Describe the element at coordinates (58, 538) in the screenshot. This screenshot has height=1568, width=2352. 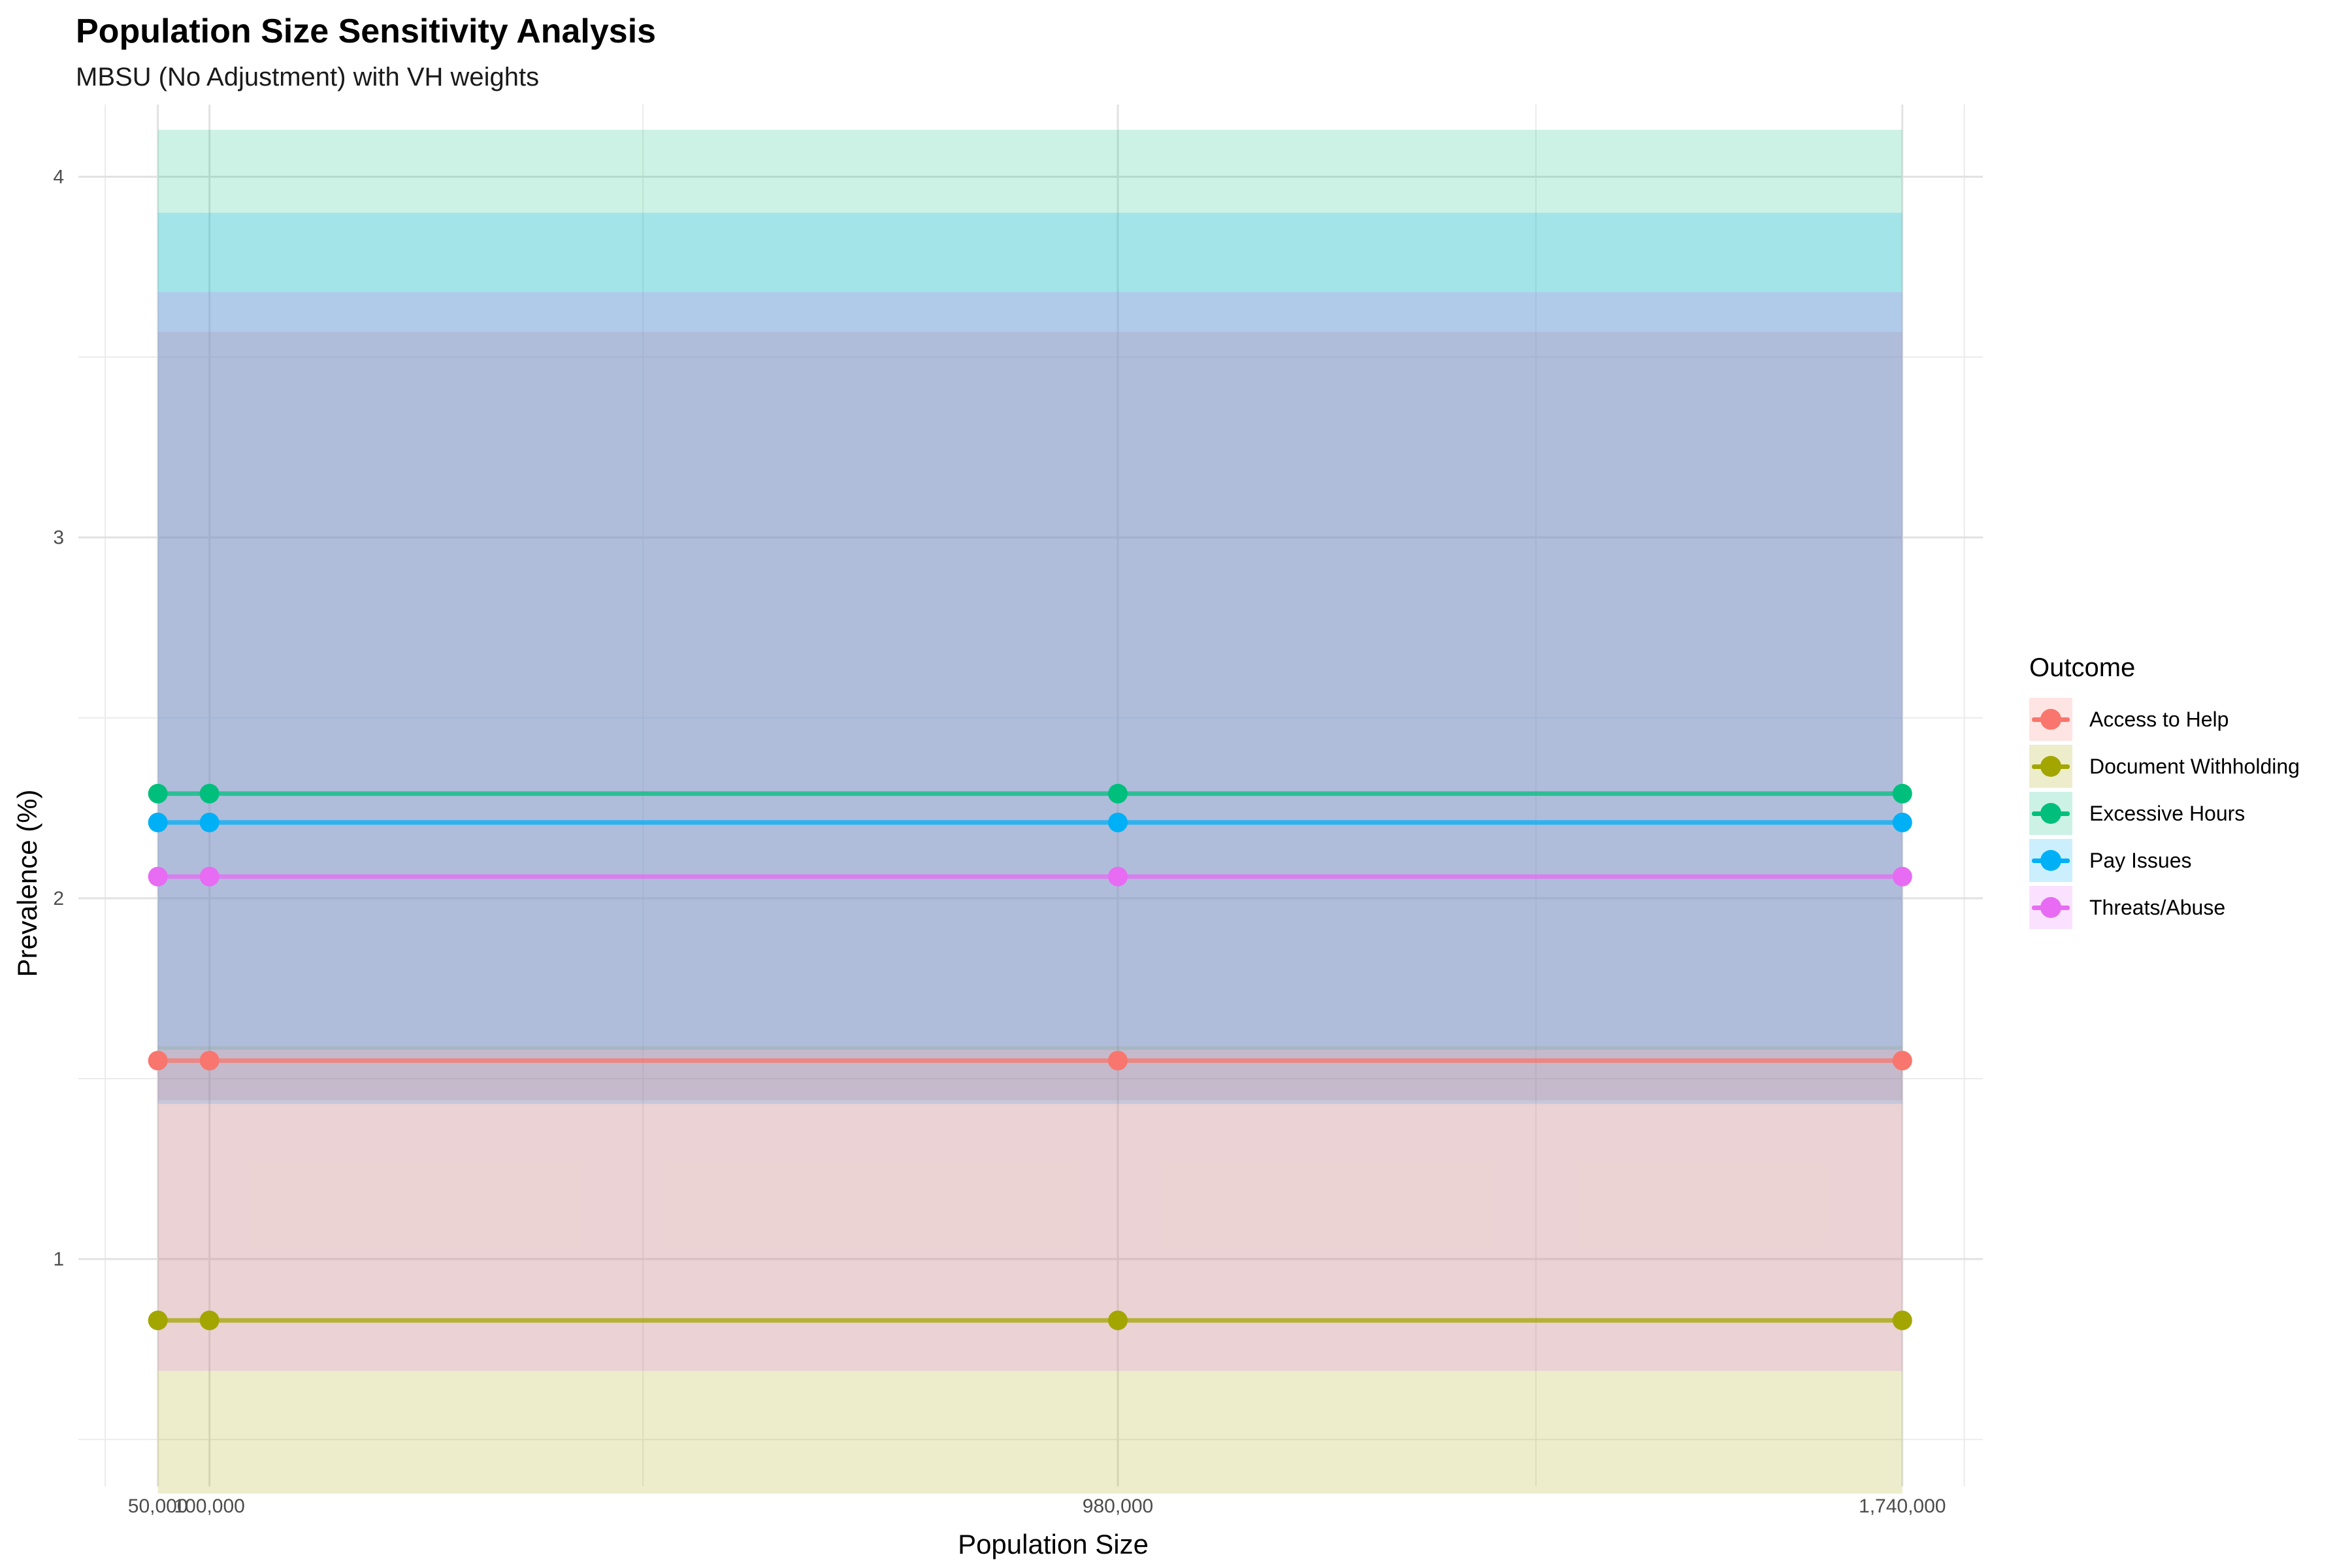
I see `y-tick-label: 3` at that location.